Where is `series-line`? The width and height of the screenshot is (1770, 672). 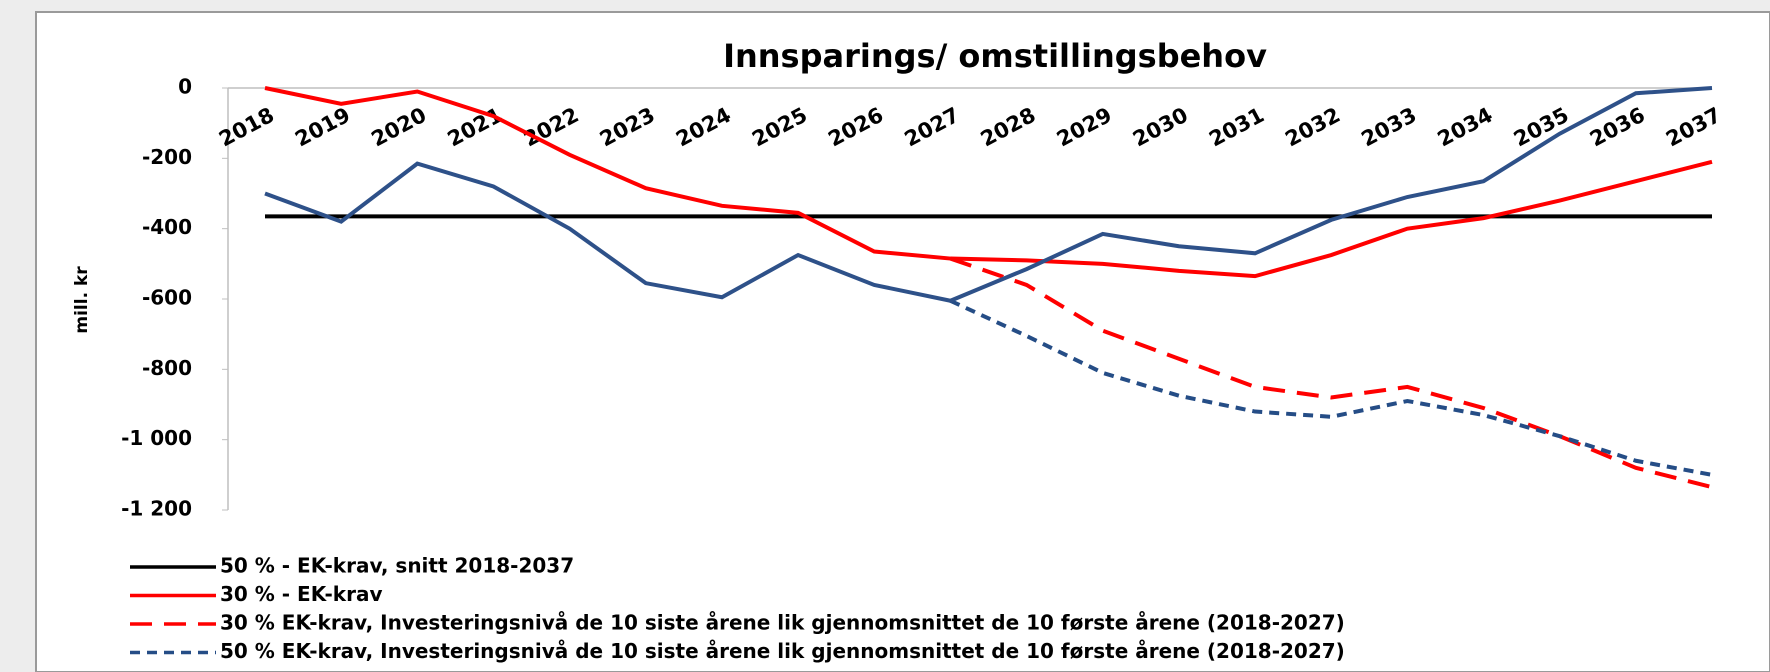 series-line is located at coordinates (1331, 387).